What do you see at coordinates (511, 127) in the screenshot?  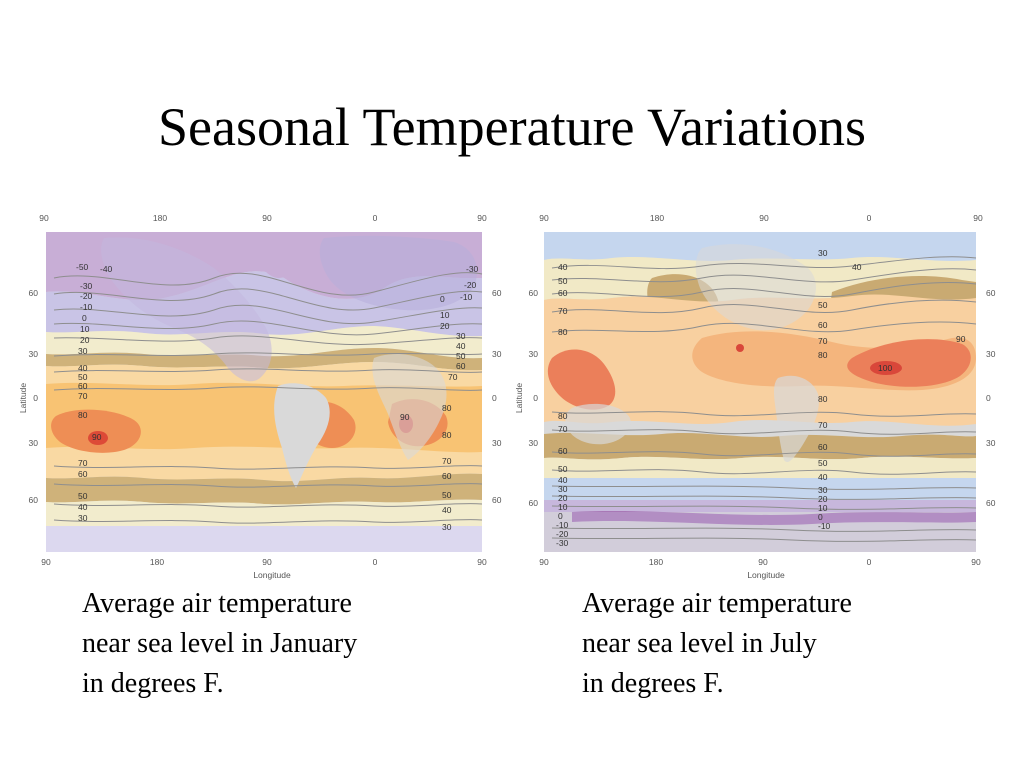 I see `slide-title: Seasonal Temperature Variations` at bounding box center [511, 127].